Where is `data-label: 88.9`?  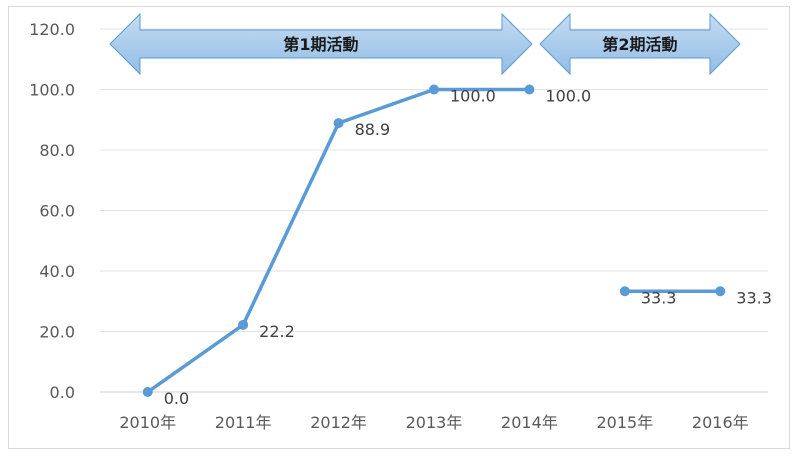 data-label: 88.9 is located at coordinates (373, 129).